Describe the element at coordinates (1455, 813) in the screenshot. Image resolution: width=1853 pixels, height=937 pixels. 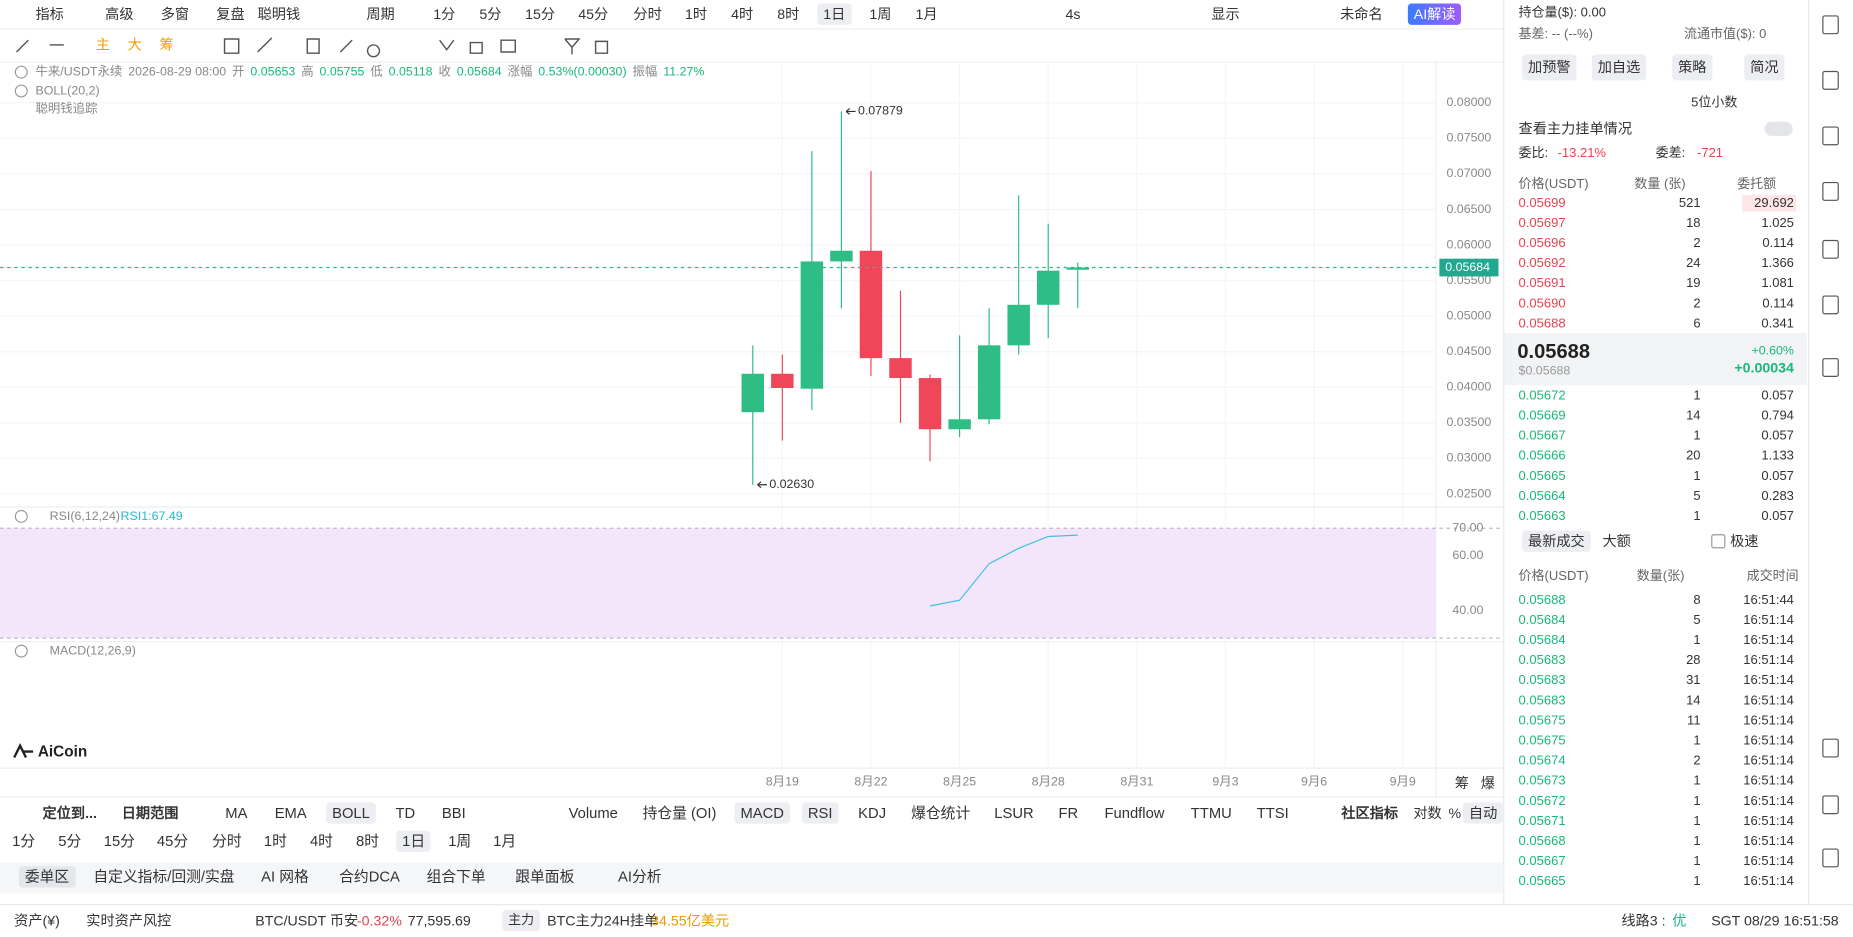
I see `scale-button: %` at that location.